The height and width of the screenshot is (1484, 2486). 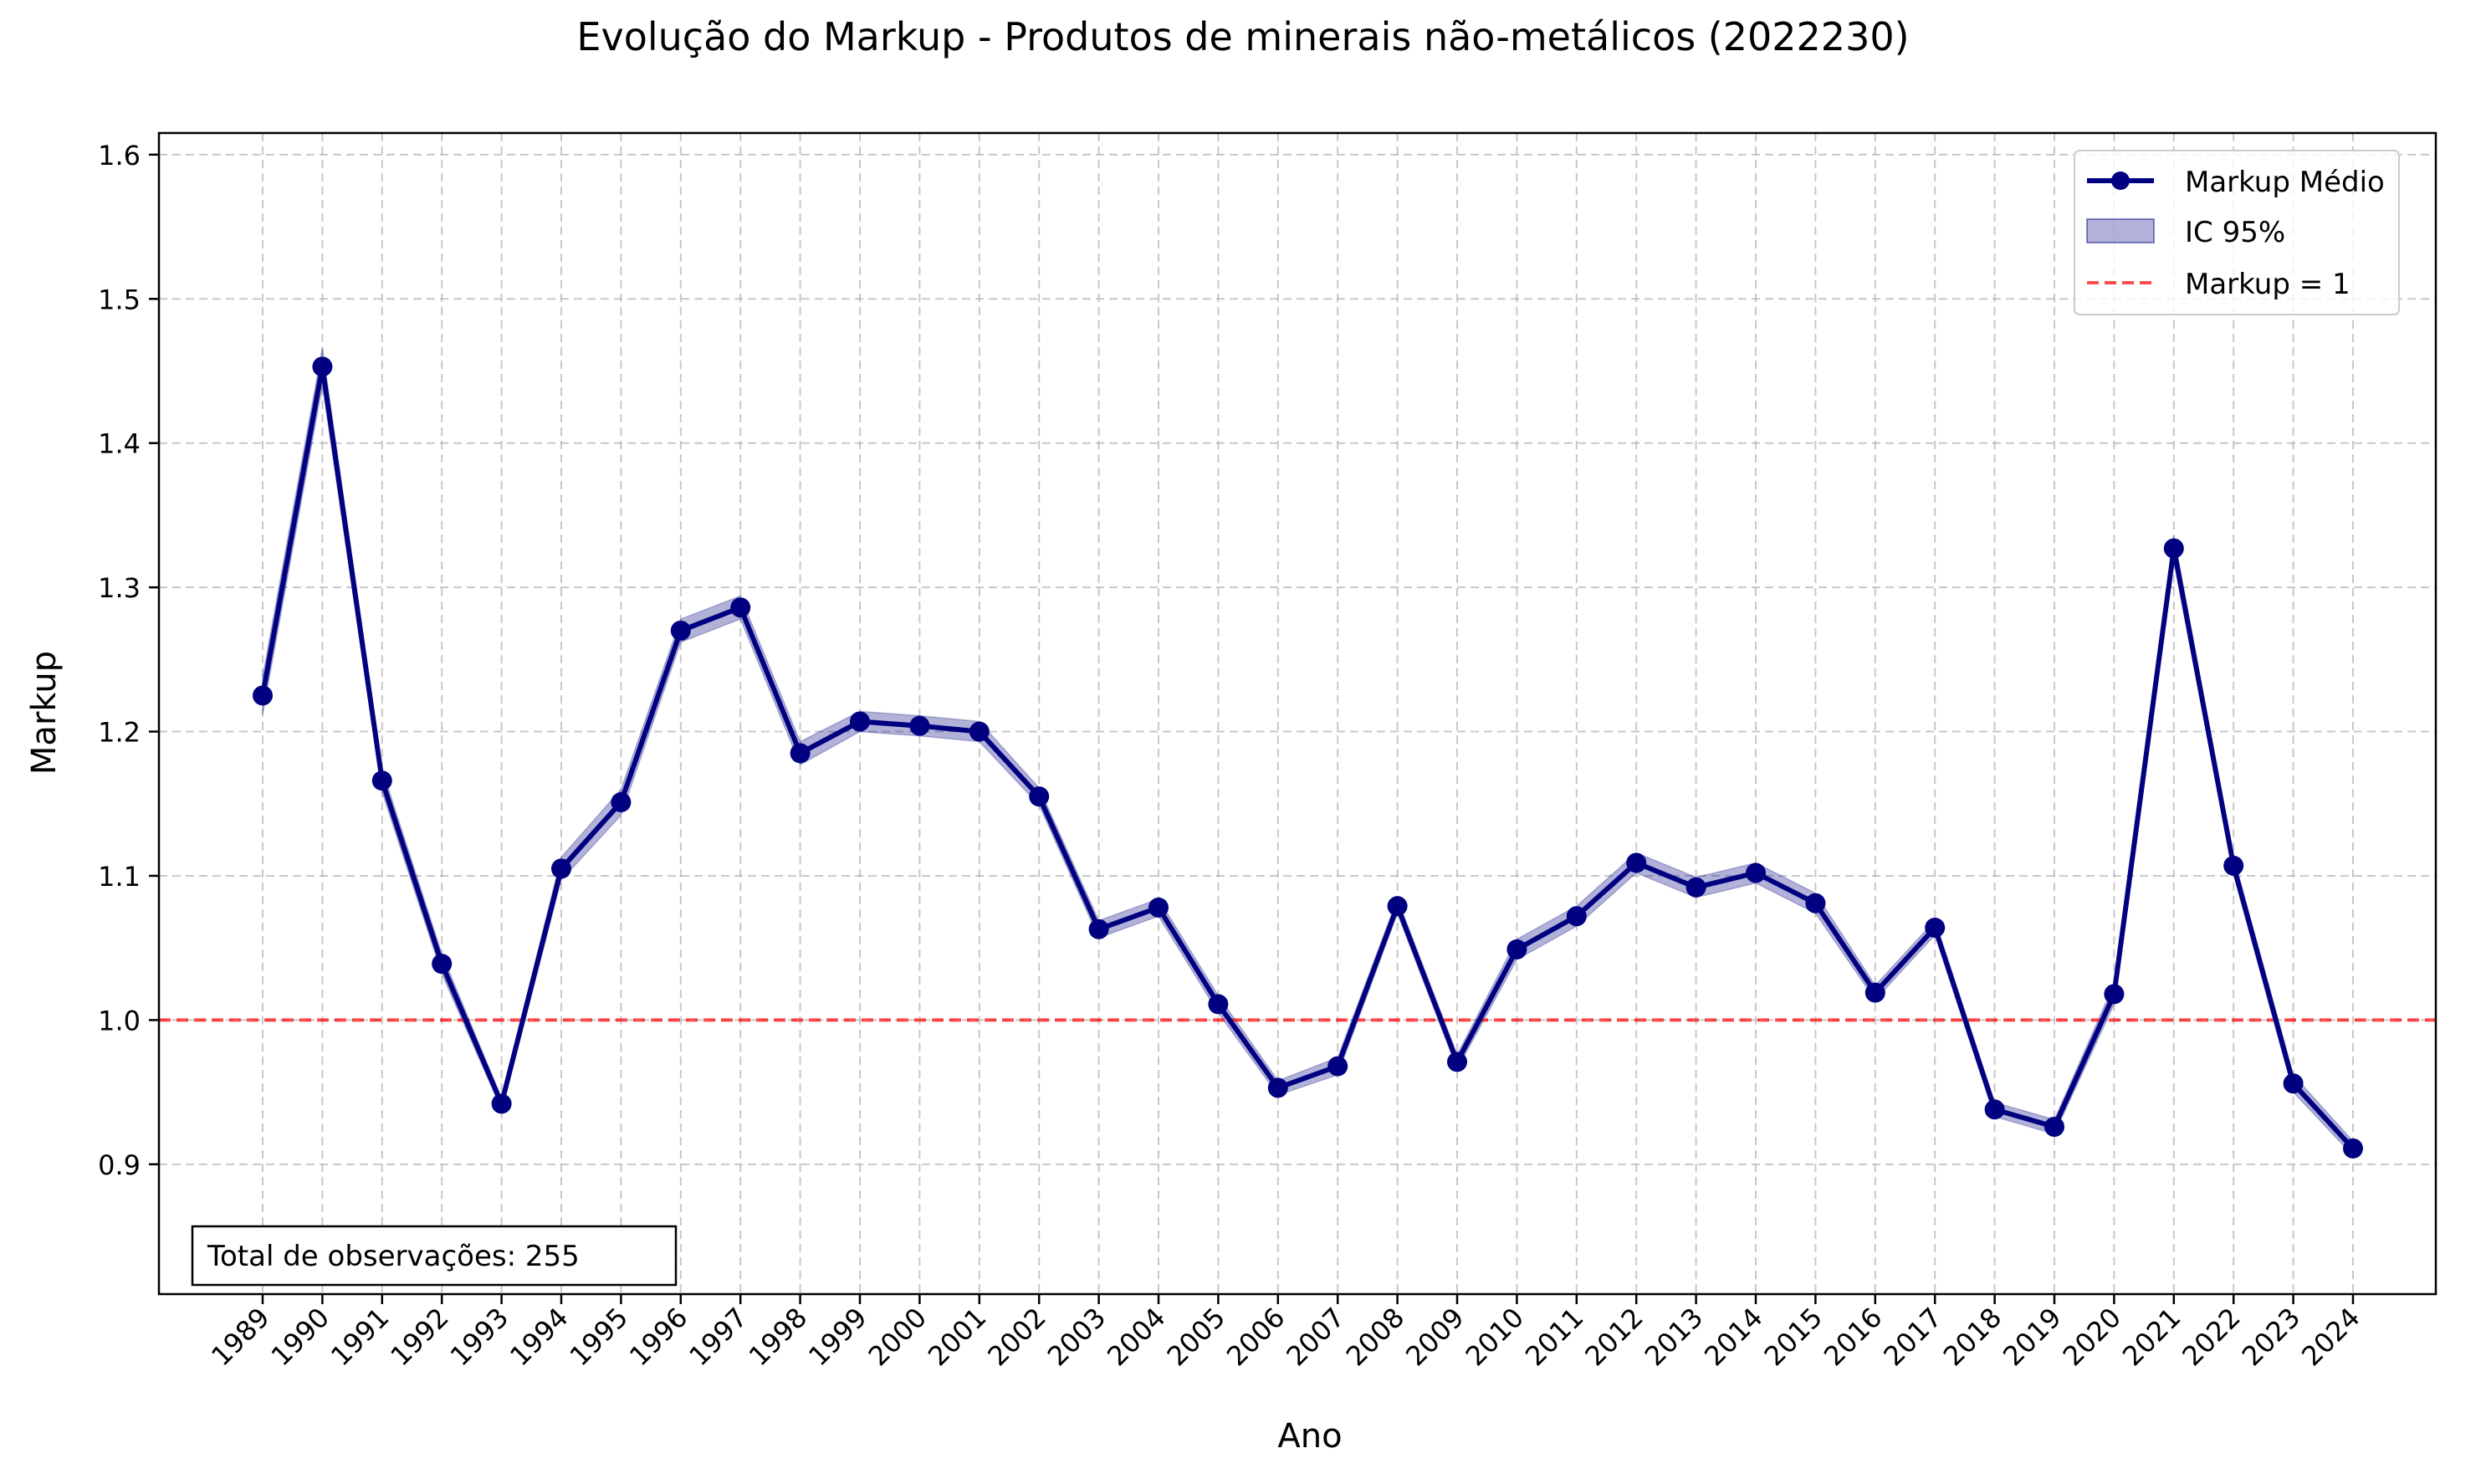 What do you see at coordinates (120, 299) in the screenshot?
I see `y-tick-label: 1.5` at bounding box center [120, 299].